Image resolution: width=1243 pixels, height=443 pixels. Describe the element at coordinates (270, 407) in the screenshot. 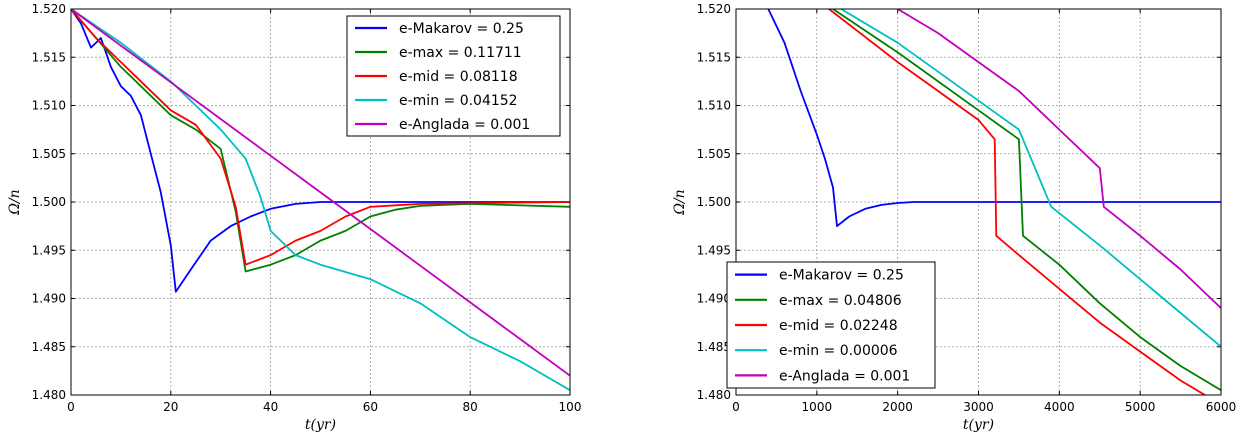

I see `x-tick-label: 40` at that location.